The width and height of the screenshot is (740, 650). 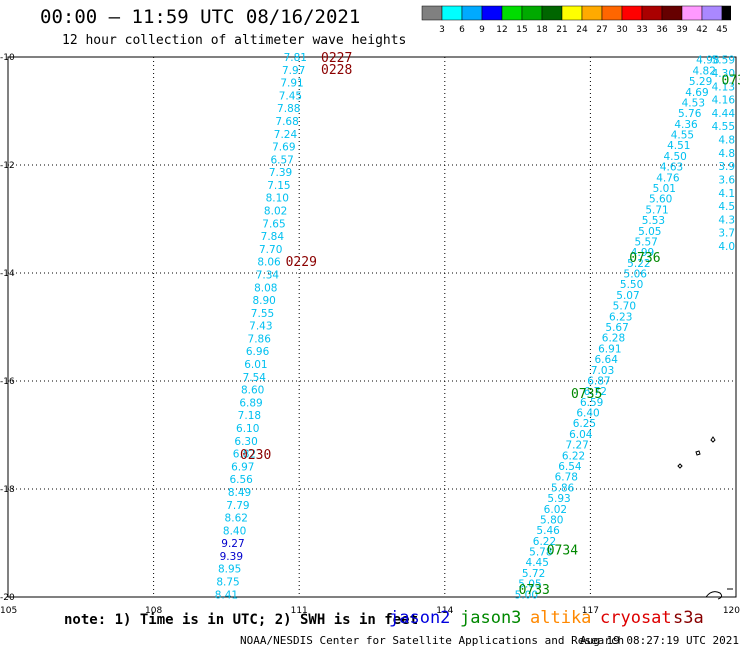 What do you see at coordinates (444, 611) in the screenshot?
I see `x-tick-label: 114` at bounding box center [444, 611].